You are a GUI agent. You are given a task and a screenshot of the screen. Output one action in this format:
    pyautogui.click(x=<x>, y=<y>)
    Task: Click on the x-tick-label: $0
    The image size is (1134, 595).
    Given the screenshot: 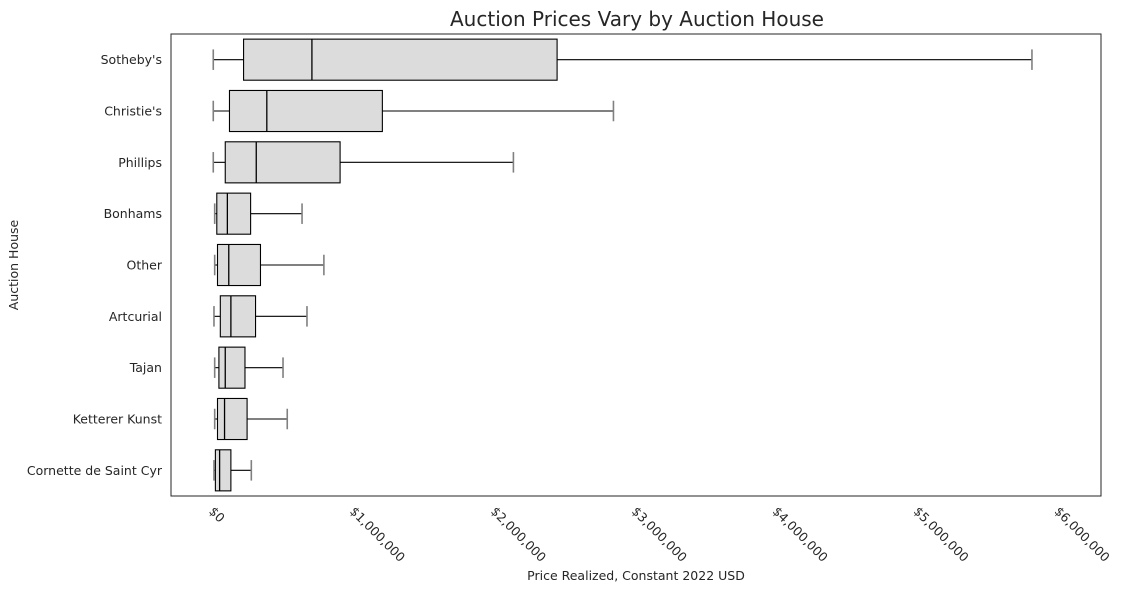 What is the action you would take?
    pyautogui.click(x=217, y=515)
    